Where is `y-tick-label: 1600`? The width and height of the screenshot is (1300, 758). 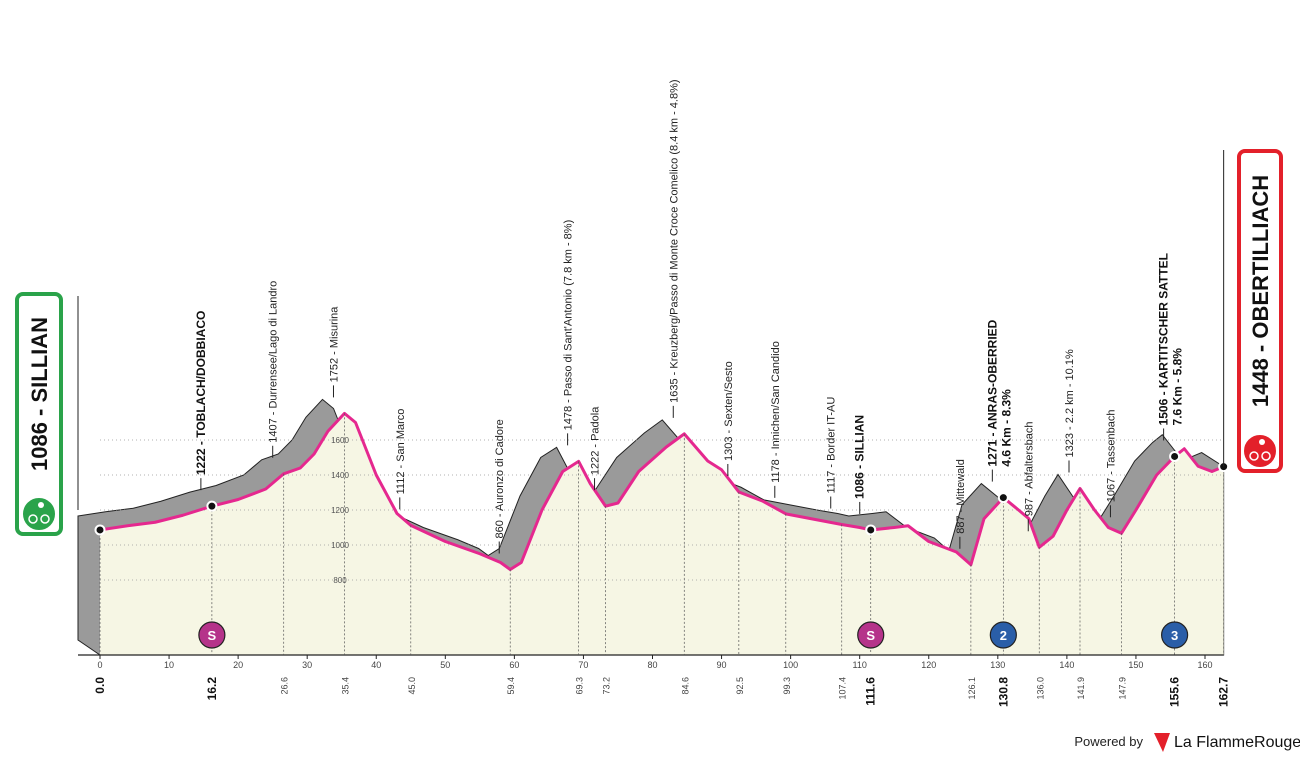
y-tick-label: 1600 is located at coordinates (340, 440).